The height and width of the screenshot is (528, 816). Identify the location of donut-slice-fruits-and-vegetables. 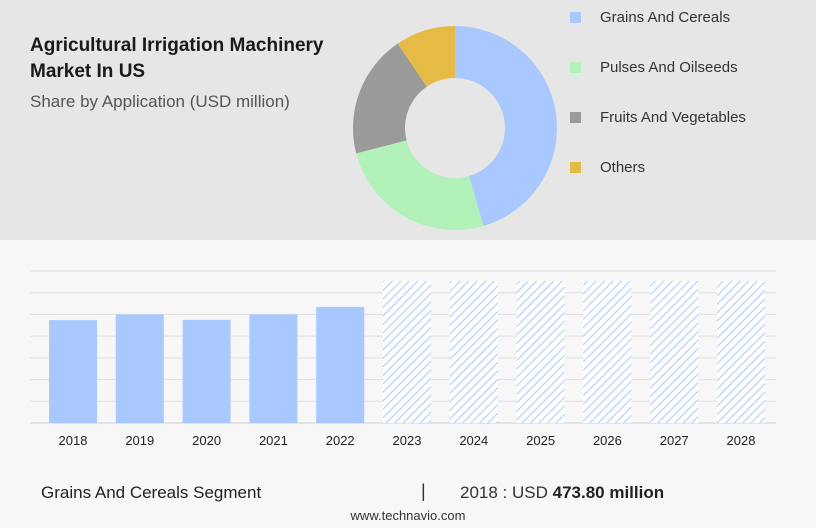
(390, 98).